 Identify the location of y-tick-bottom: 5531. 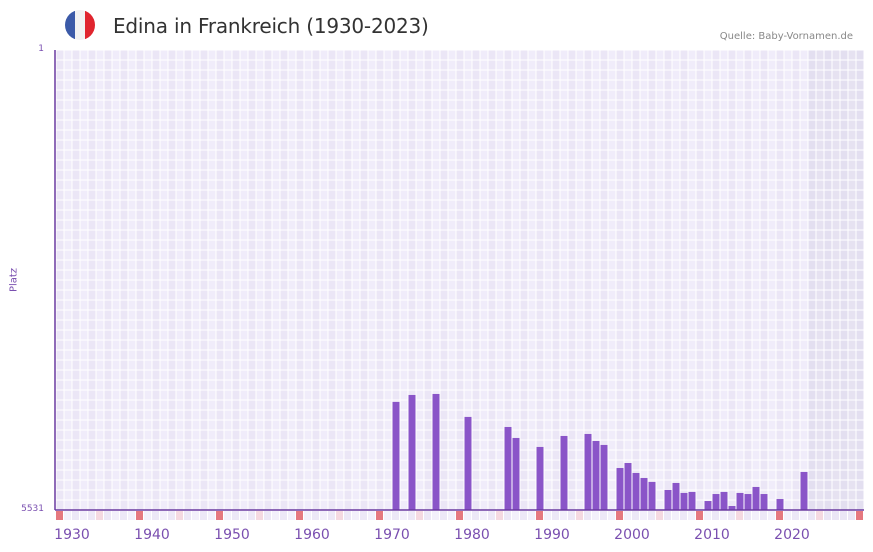
(32, 509).